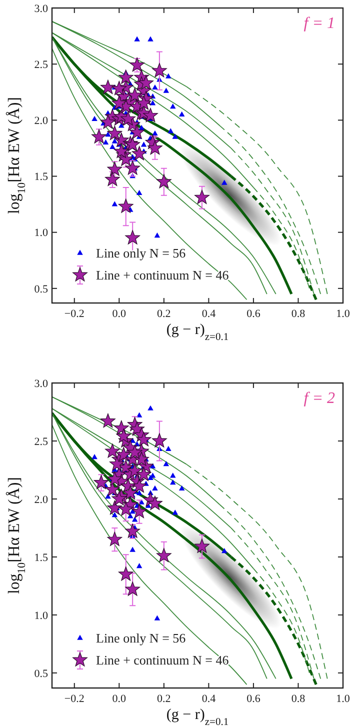 The image size is (356, 727). What do you see at coordinates (319, 23) in the screenshot?
I see `annotation: f = 1` at bounding box center [319, 23].